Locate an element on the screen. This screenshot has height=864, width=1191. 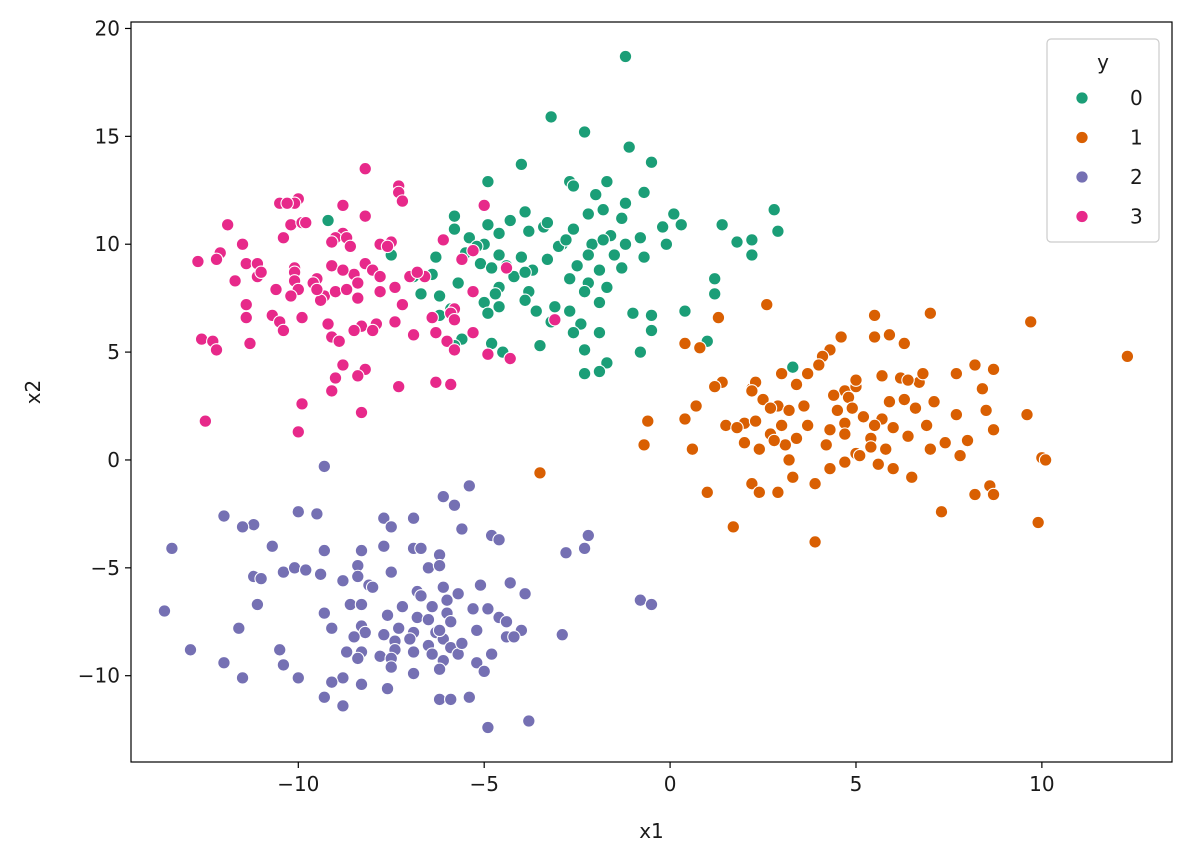
legend-label-0: 0 is located at coordinates (1136, 98).